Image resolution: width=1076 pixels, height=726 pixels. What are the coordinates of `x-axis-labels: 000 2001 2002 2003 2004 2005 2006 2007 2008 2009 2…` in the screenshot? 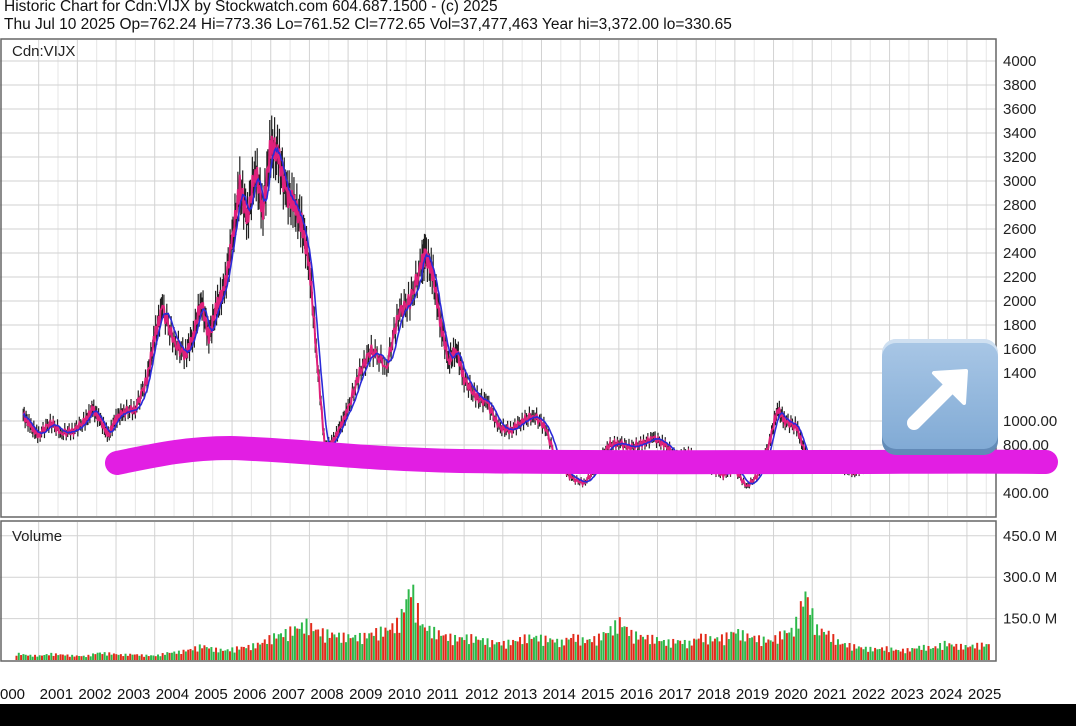 It's located at (500, 694).